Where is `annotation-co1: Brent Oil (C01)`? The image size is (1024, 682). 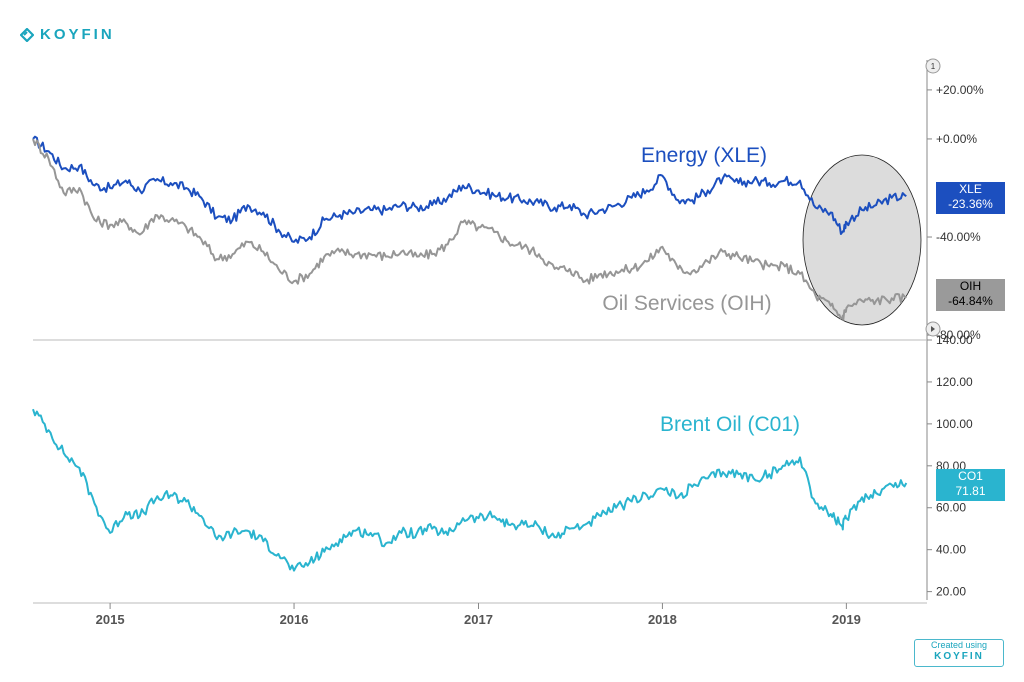 annotation-co1: Brent Oil (C01) is located at coordinates (730, 424).